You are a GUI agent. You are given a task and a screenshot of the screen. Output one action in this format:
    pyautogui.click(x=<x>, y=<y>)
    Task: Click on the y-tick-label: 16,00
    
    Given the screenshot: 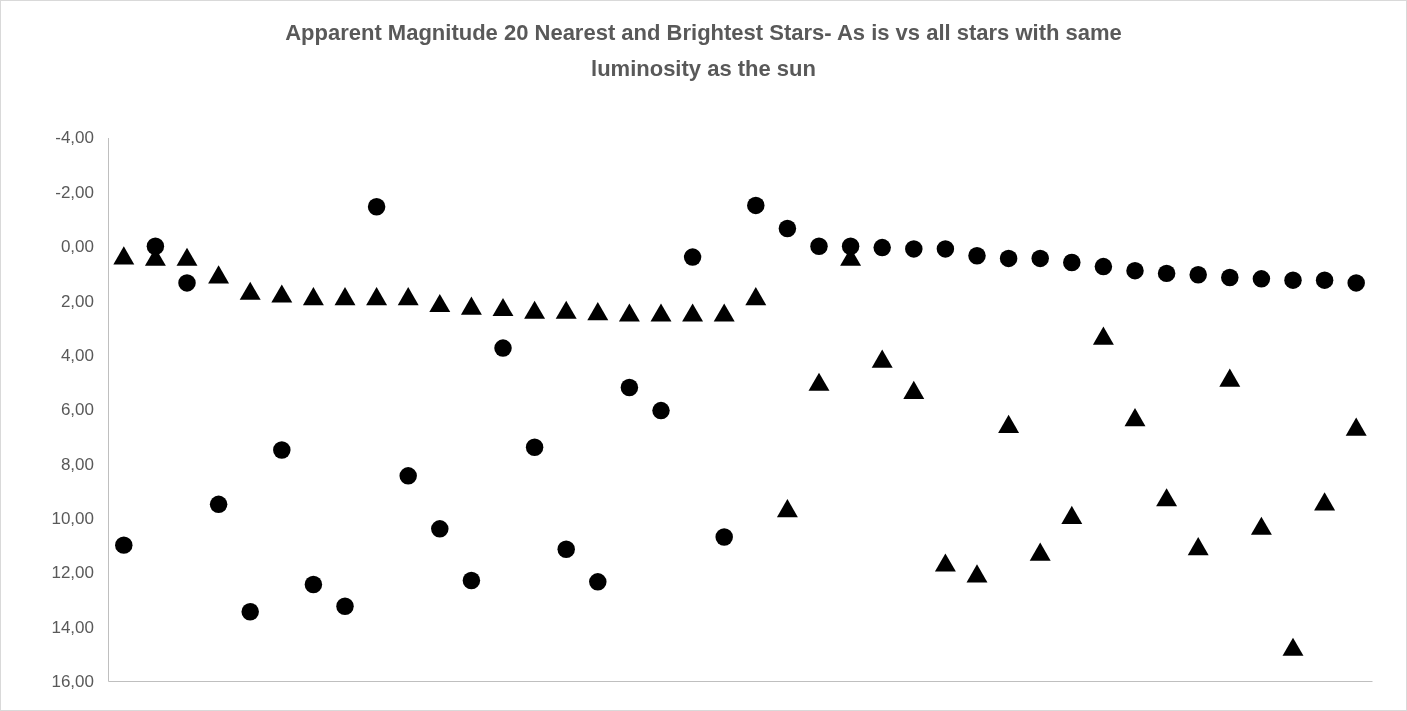 What is the action you would take?
    pyautogui.click(x=72, y=681)
    